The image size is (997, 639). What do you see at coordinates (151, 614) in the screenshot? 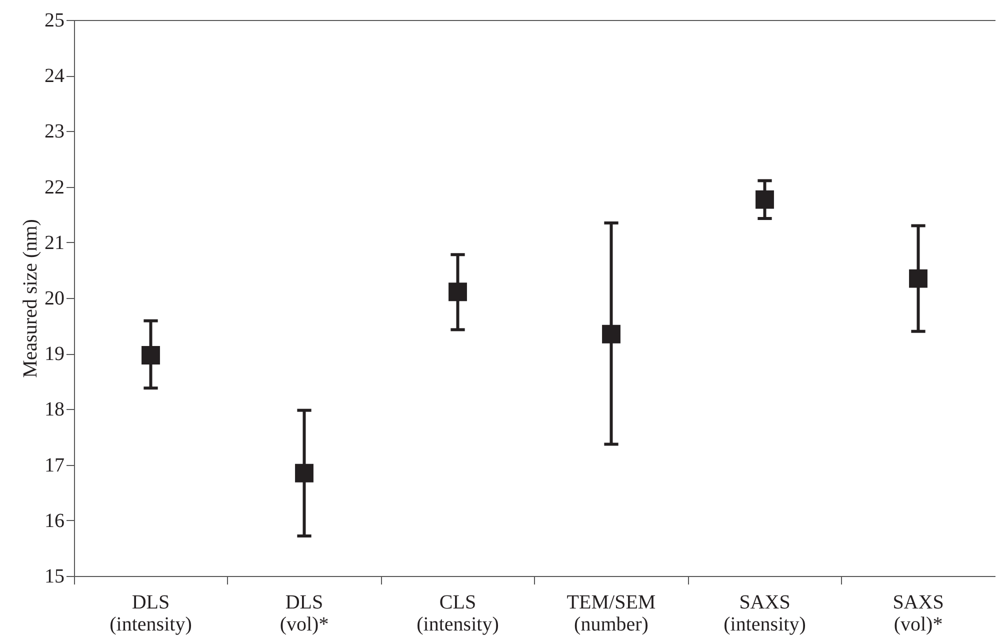
I see `x-tick-label: DLS (intensity)` at bounding box center [151, 614].